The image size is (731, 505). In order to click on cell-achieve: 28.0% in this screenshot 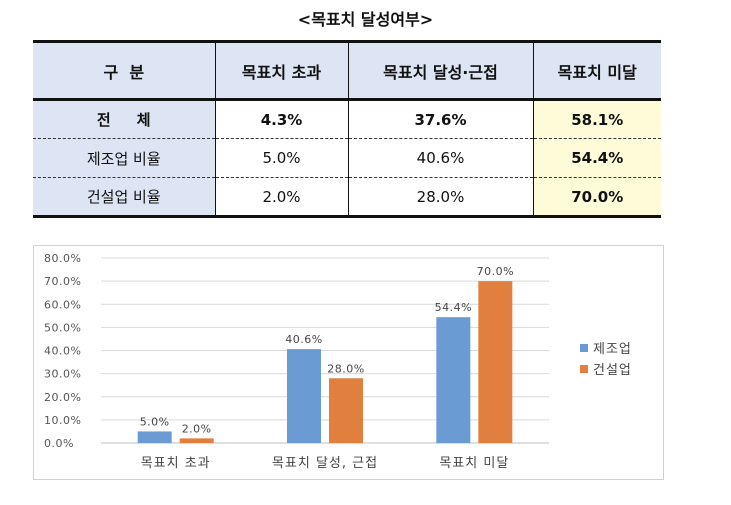, I will do `click(440, 197)`.